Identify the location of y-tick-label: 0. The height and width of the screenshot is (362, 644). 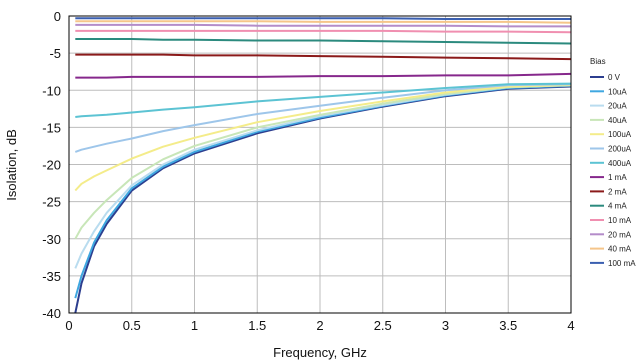
(57, 16).